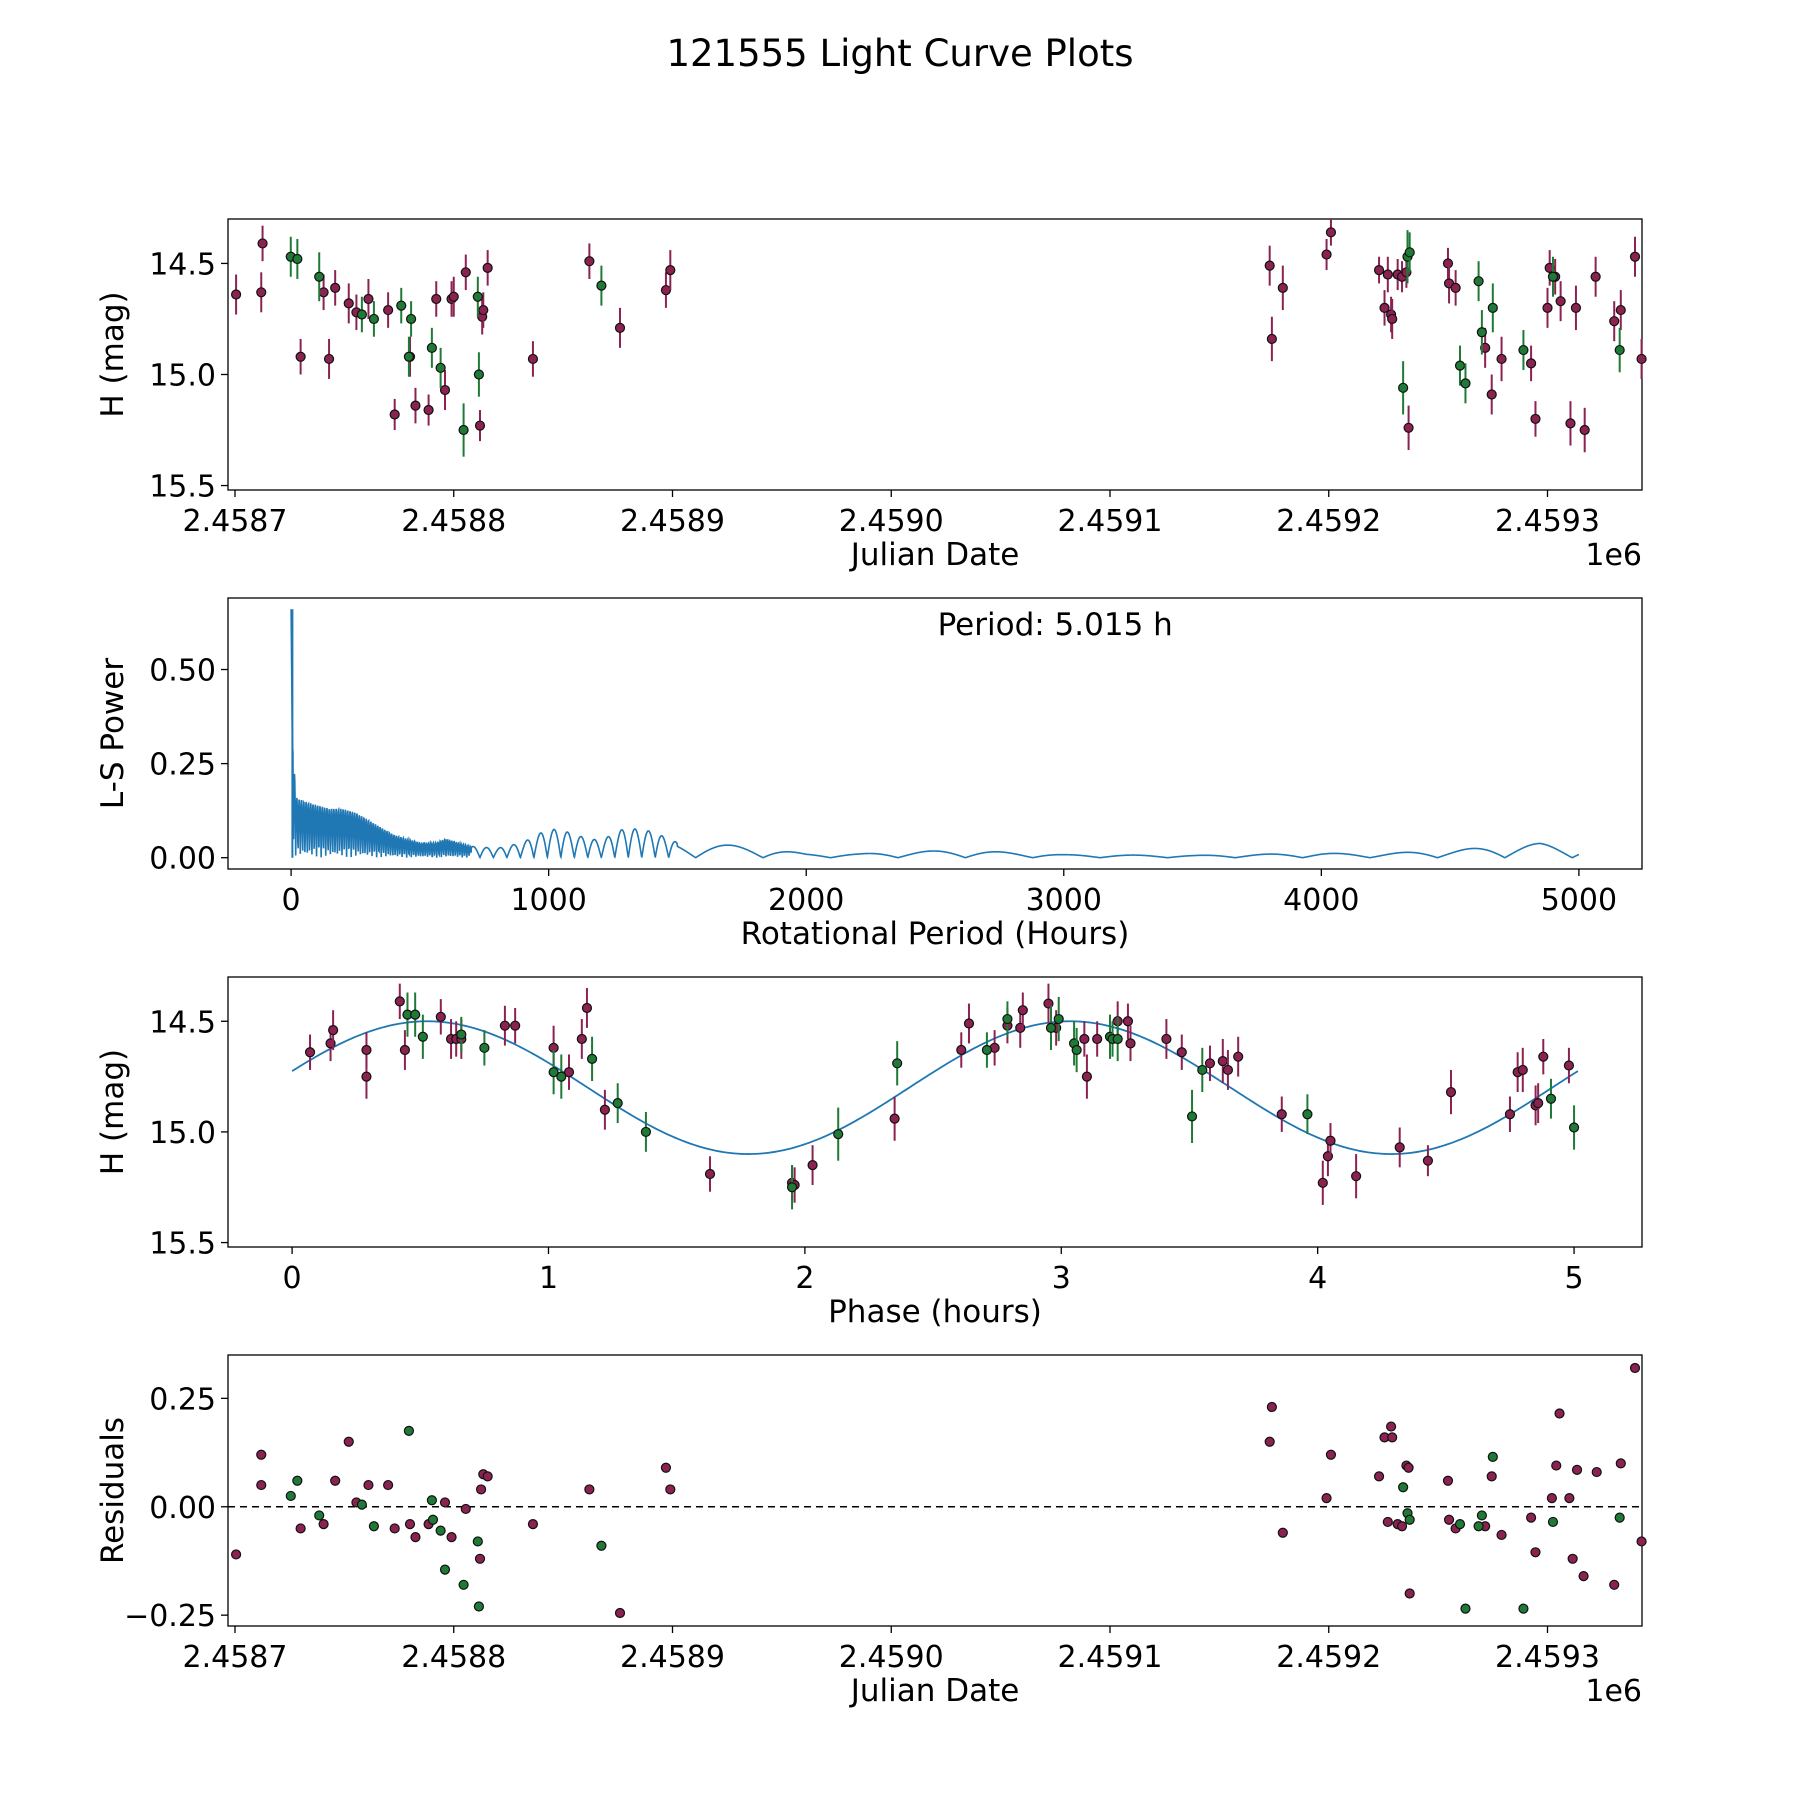 The image size is (1800, 1800). What do you see at coordinates (1317, 1278) in the screenshot?
I see `x-tick-label: 4` at bounding box center [1317, 1278].